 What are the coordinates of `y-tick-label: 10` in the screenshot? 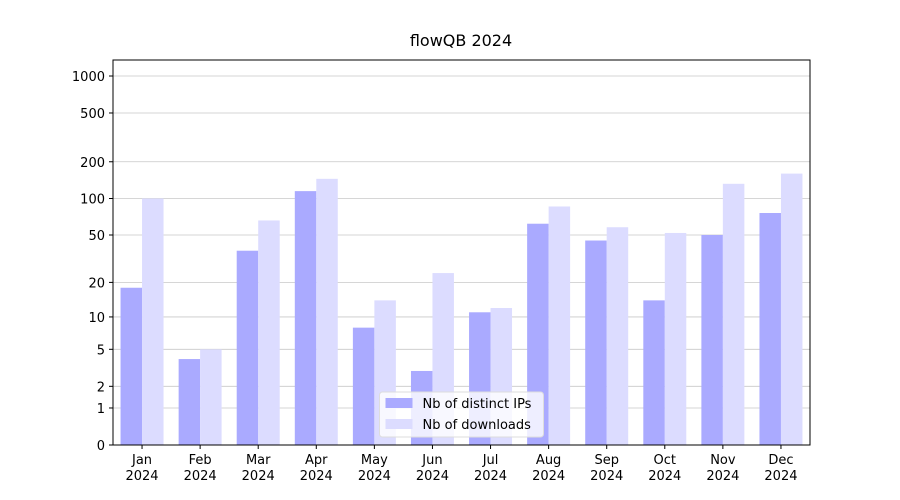 It's located at (96, 318).